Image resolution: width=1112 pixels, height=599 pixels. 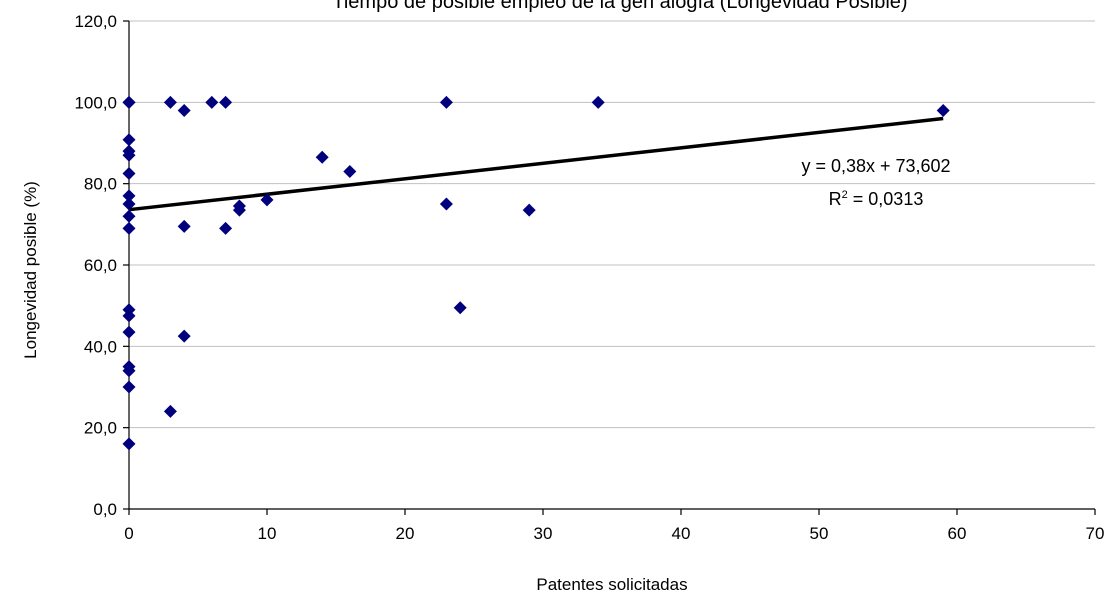 I want to click on x-tick-label: 30, so click(x=543, y=533).